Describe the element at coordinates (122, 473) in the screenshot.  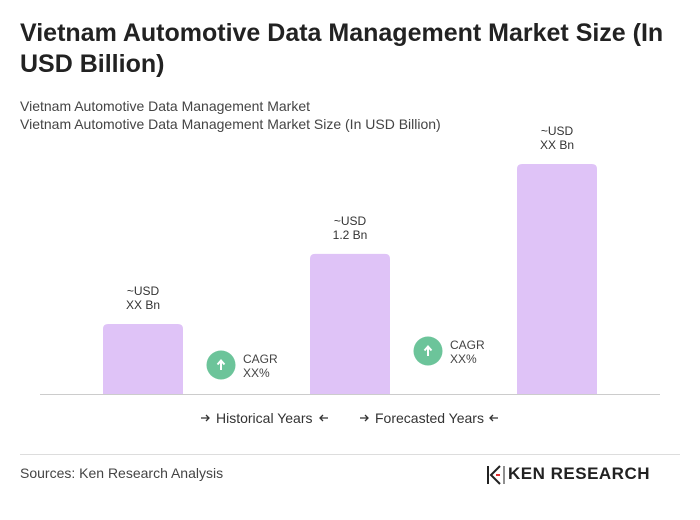
I see `source: Sources: Ken Research Analysis` at that location.